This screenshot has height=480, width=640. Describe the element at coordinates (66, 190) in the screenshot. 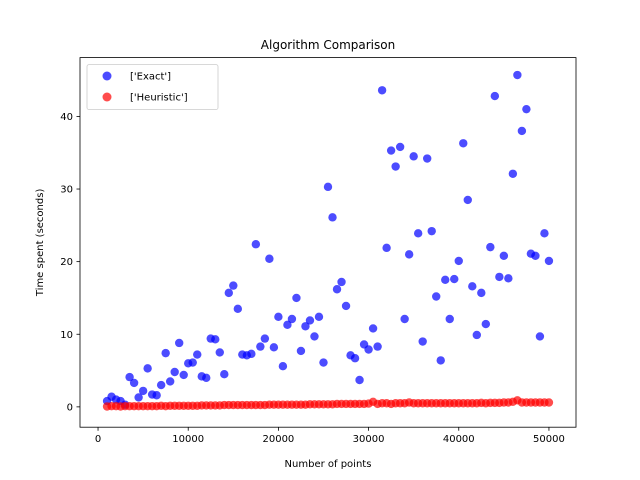

I see `y-tick-label-3: 30` at that location.